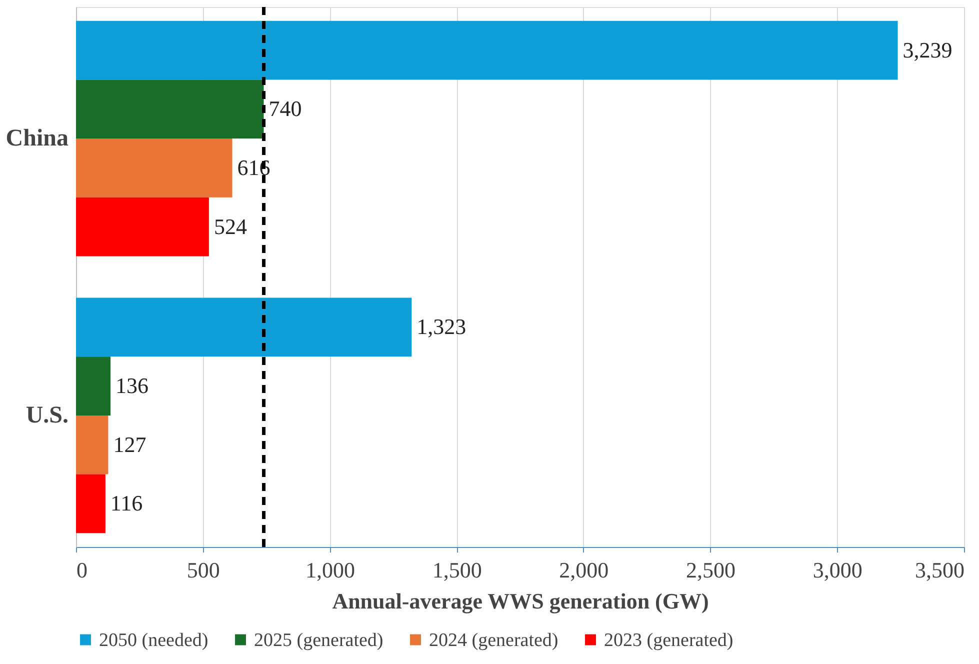  I want to click on x-tick-label: 2,500, so click(711, 570).